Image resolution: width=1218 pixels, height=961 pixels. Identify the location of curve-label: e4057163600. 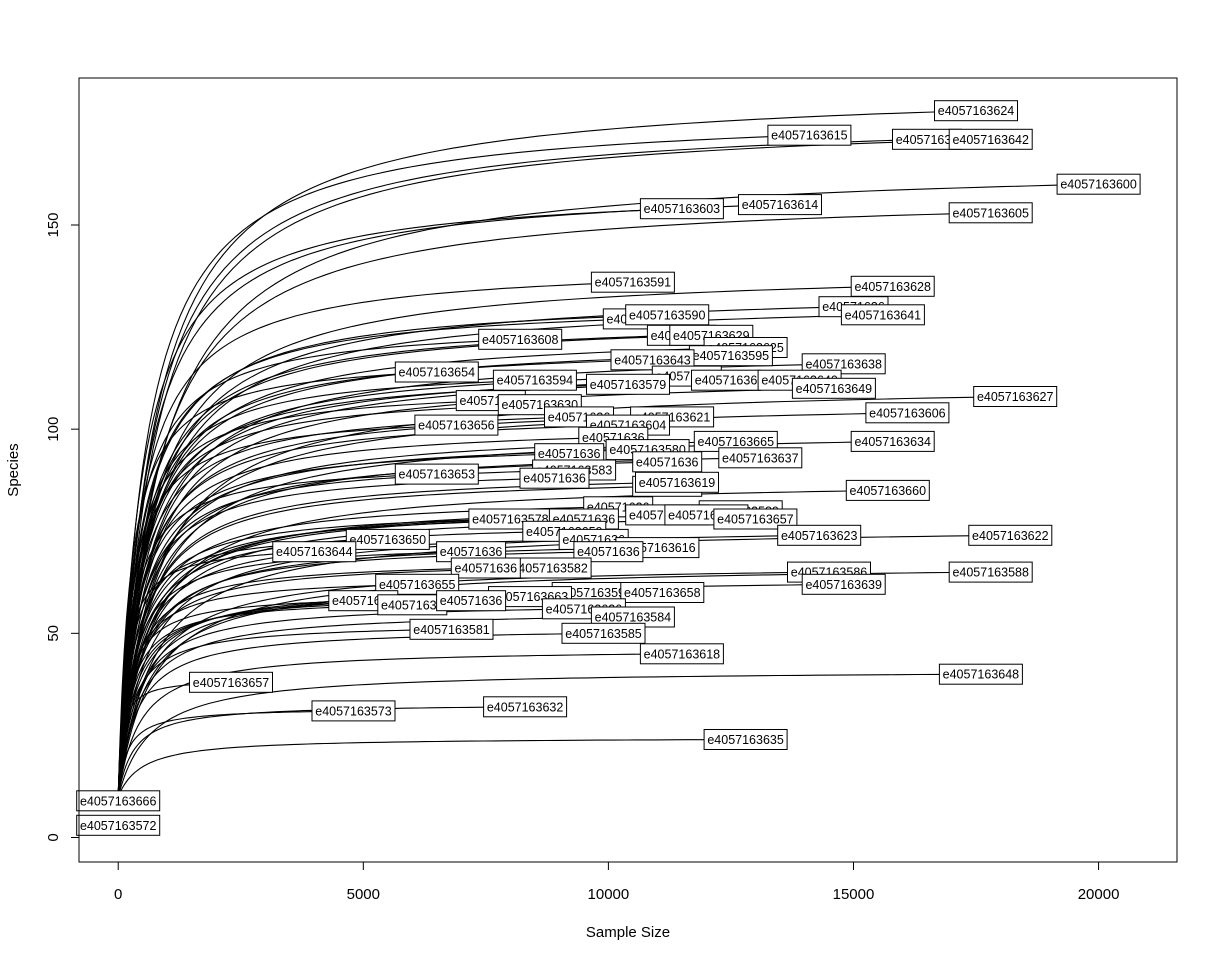
(1098, 184).